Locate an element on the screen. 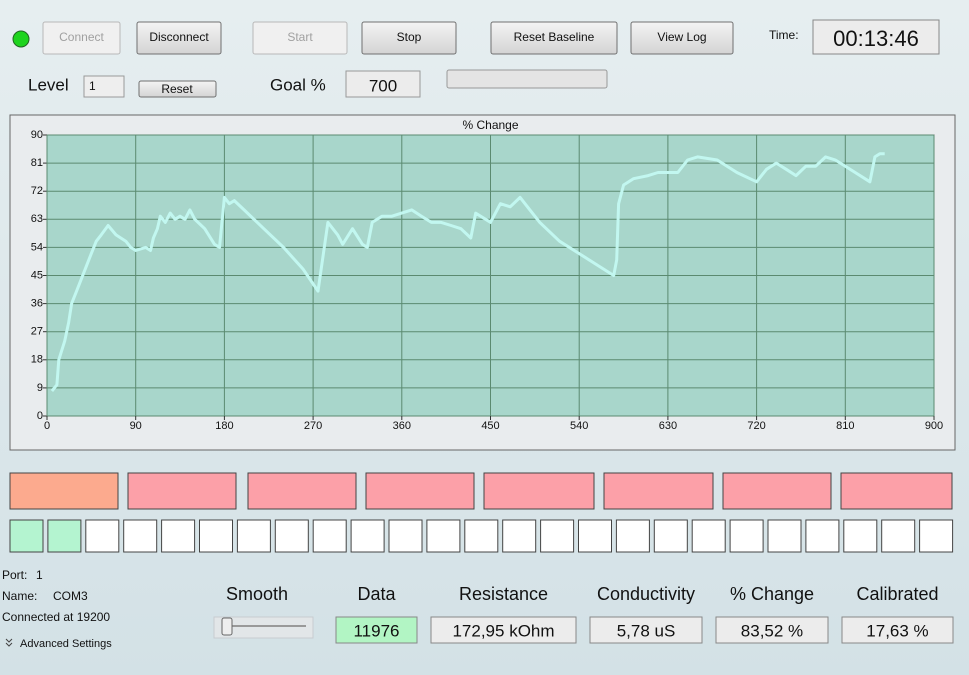  x-tick-label: 0 is located at coordinates (47, 426).